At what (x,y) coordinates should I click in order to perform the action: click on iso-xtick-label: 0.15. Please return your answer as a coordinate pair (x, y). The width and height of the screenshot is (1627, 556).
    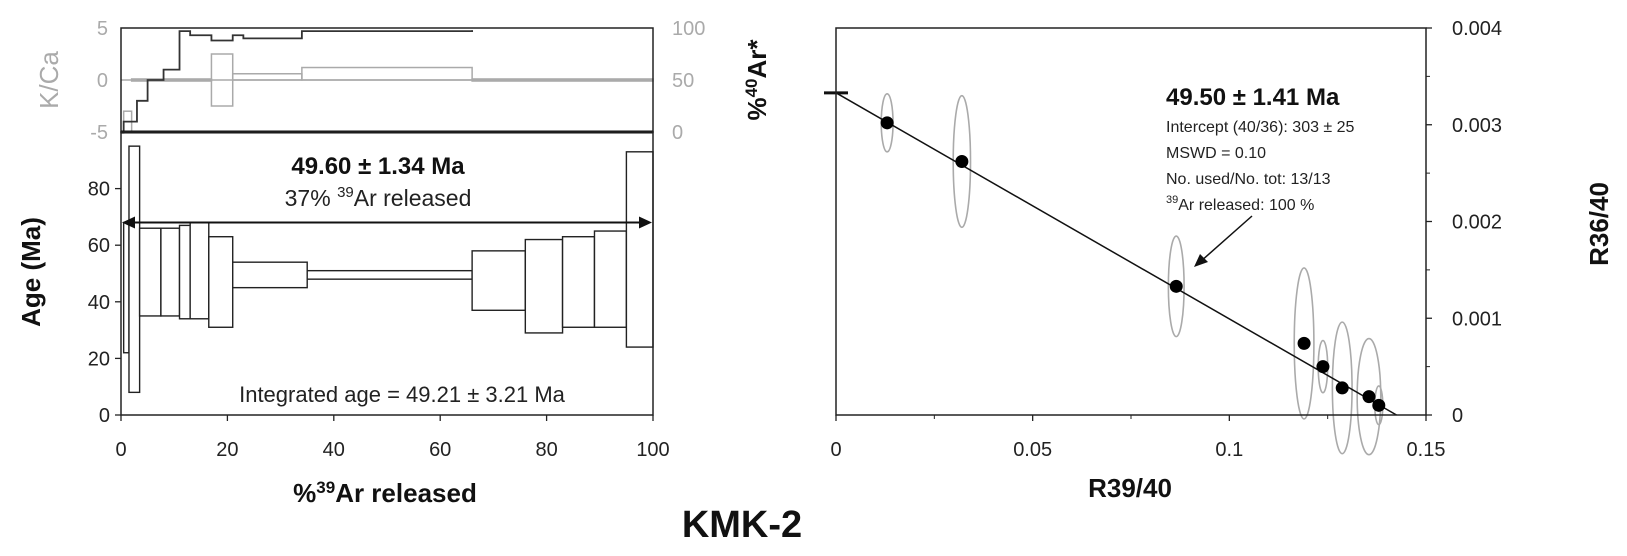
    Looking at the image, I should click on (1426, 450).